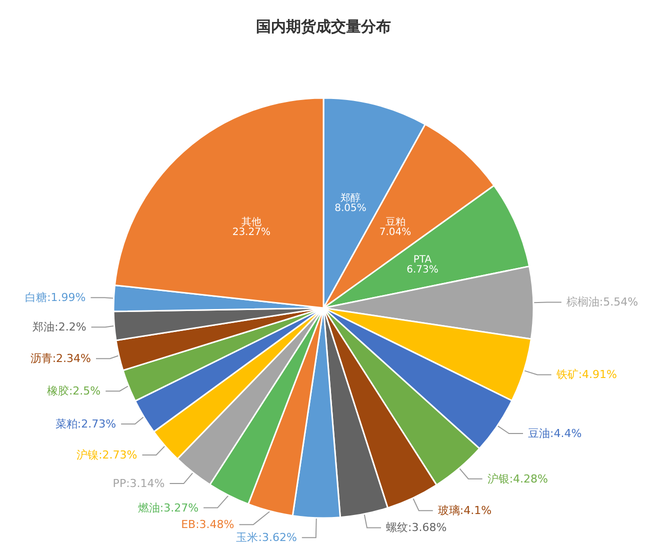 This screenshot has width=647, height=554. Describe the element at coordinates (107, 455) in the screenshot. I see `slice-label: 沪镍:2.73%` at that location.